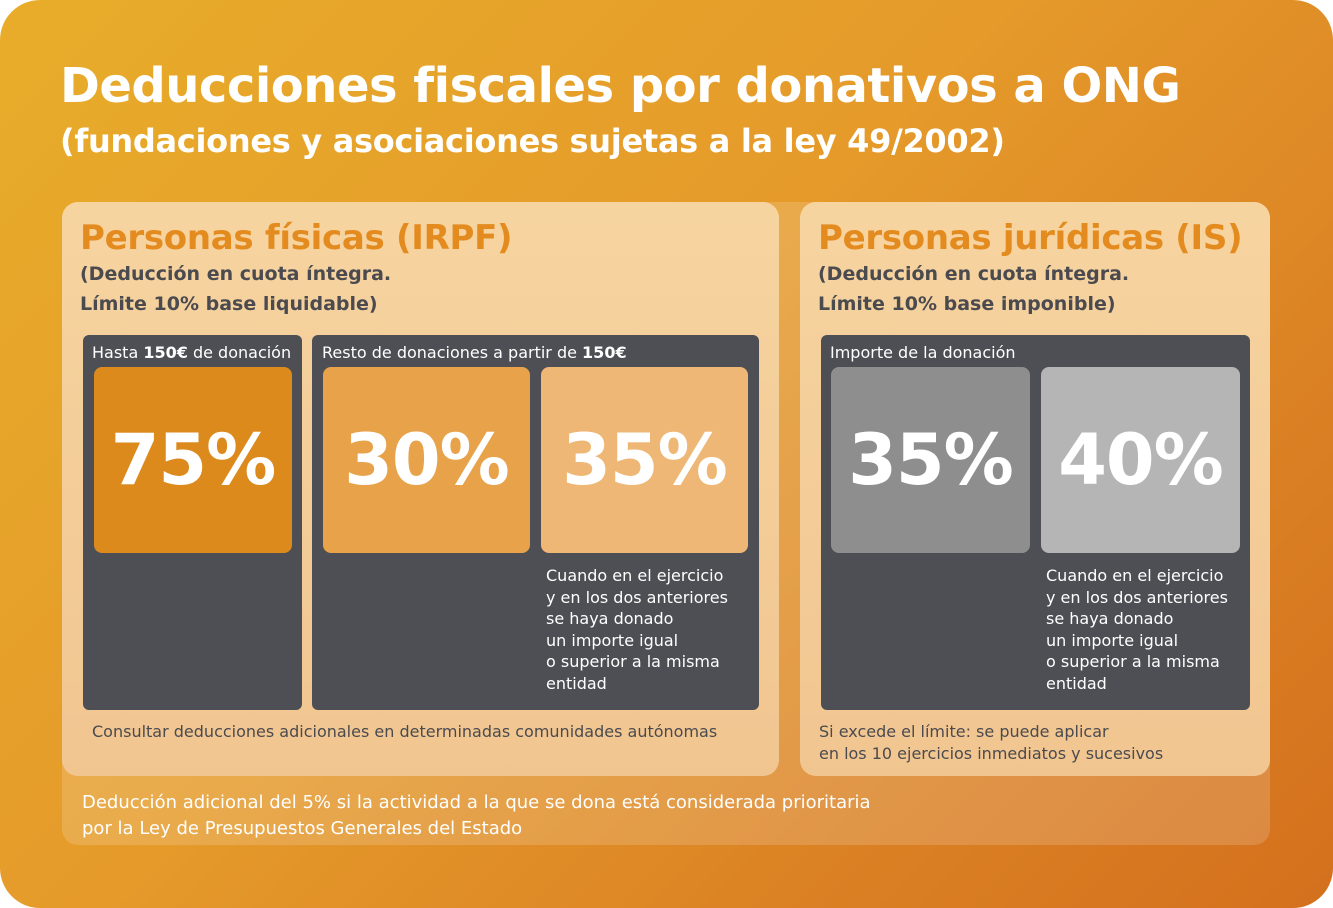 The width and height of the screenshot is (1333, 908). What do you see at coordinates (1137, 597) in the screenshot?
I see `is-note-line: y en los dos anteriores` at bounding box center [1137, 597].